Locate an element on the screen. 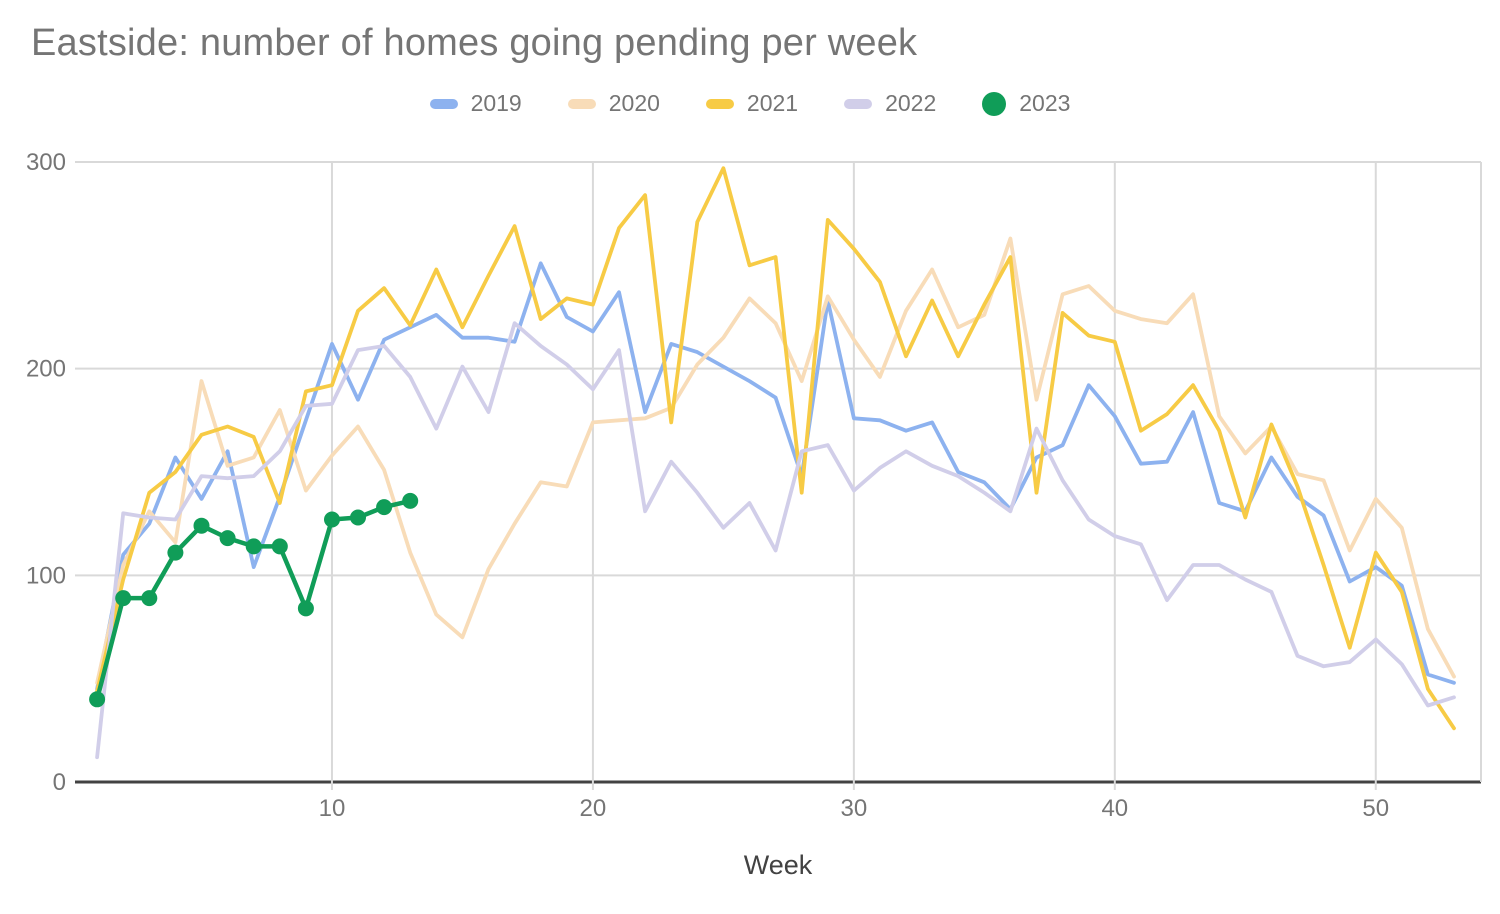 This screenshot has height=914, width=1500. y-tick-label-300: 300 is located at coordinates (46, 162).